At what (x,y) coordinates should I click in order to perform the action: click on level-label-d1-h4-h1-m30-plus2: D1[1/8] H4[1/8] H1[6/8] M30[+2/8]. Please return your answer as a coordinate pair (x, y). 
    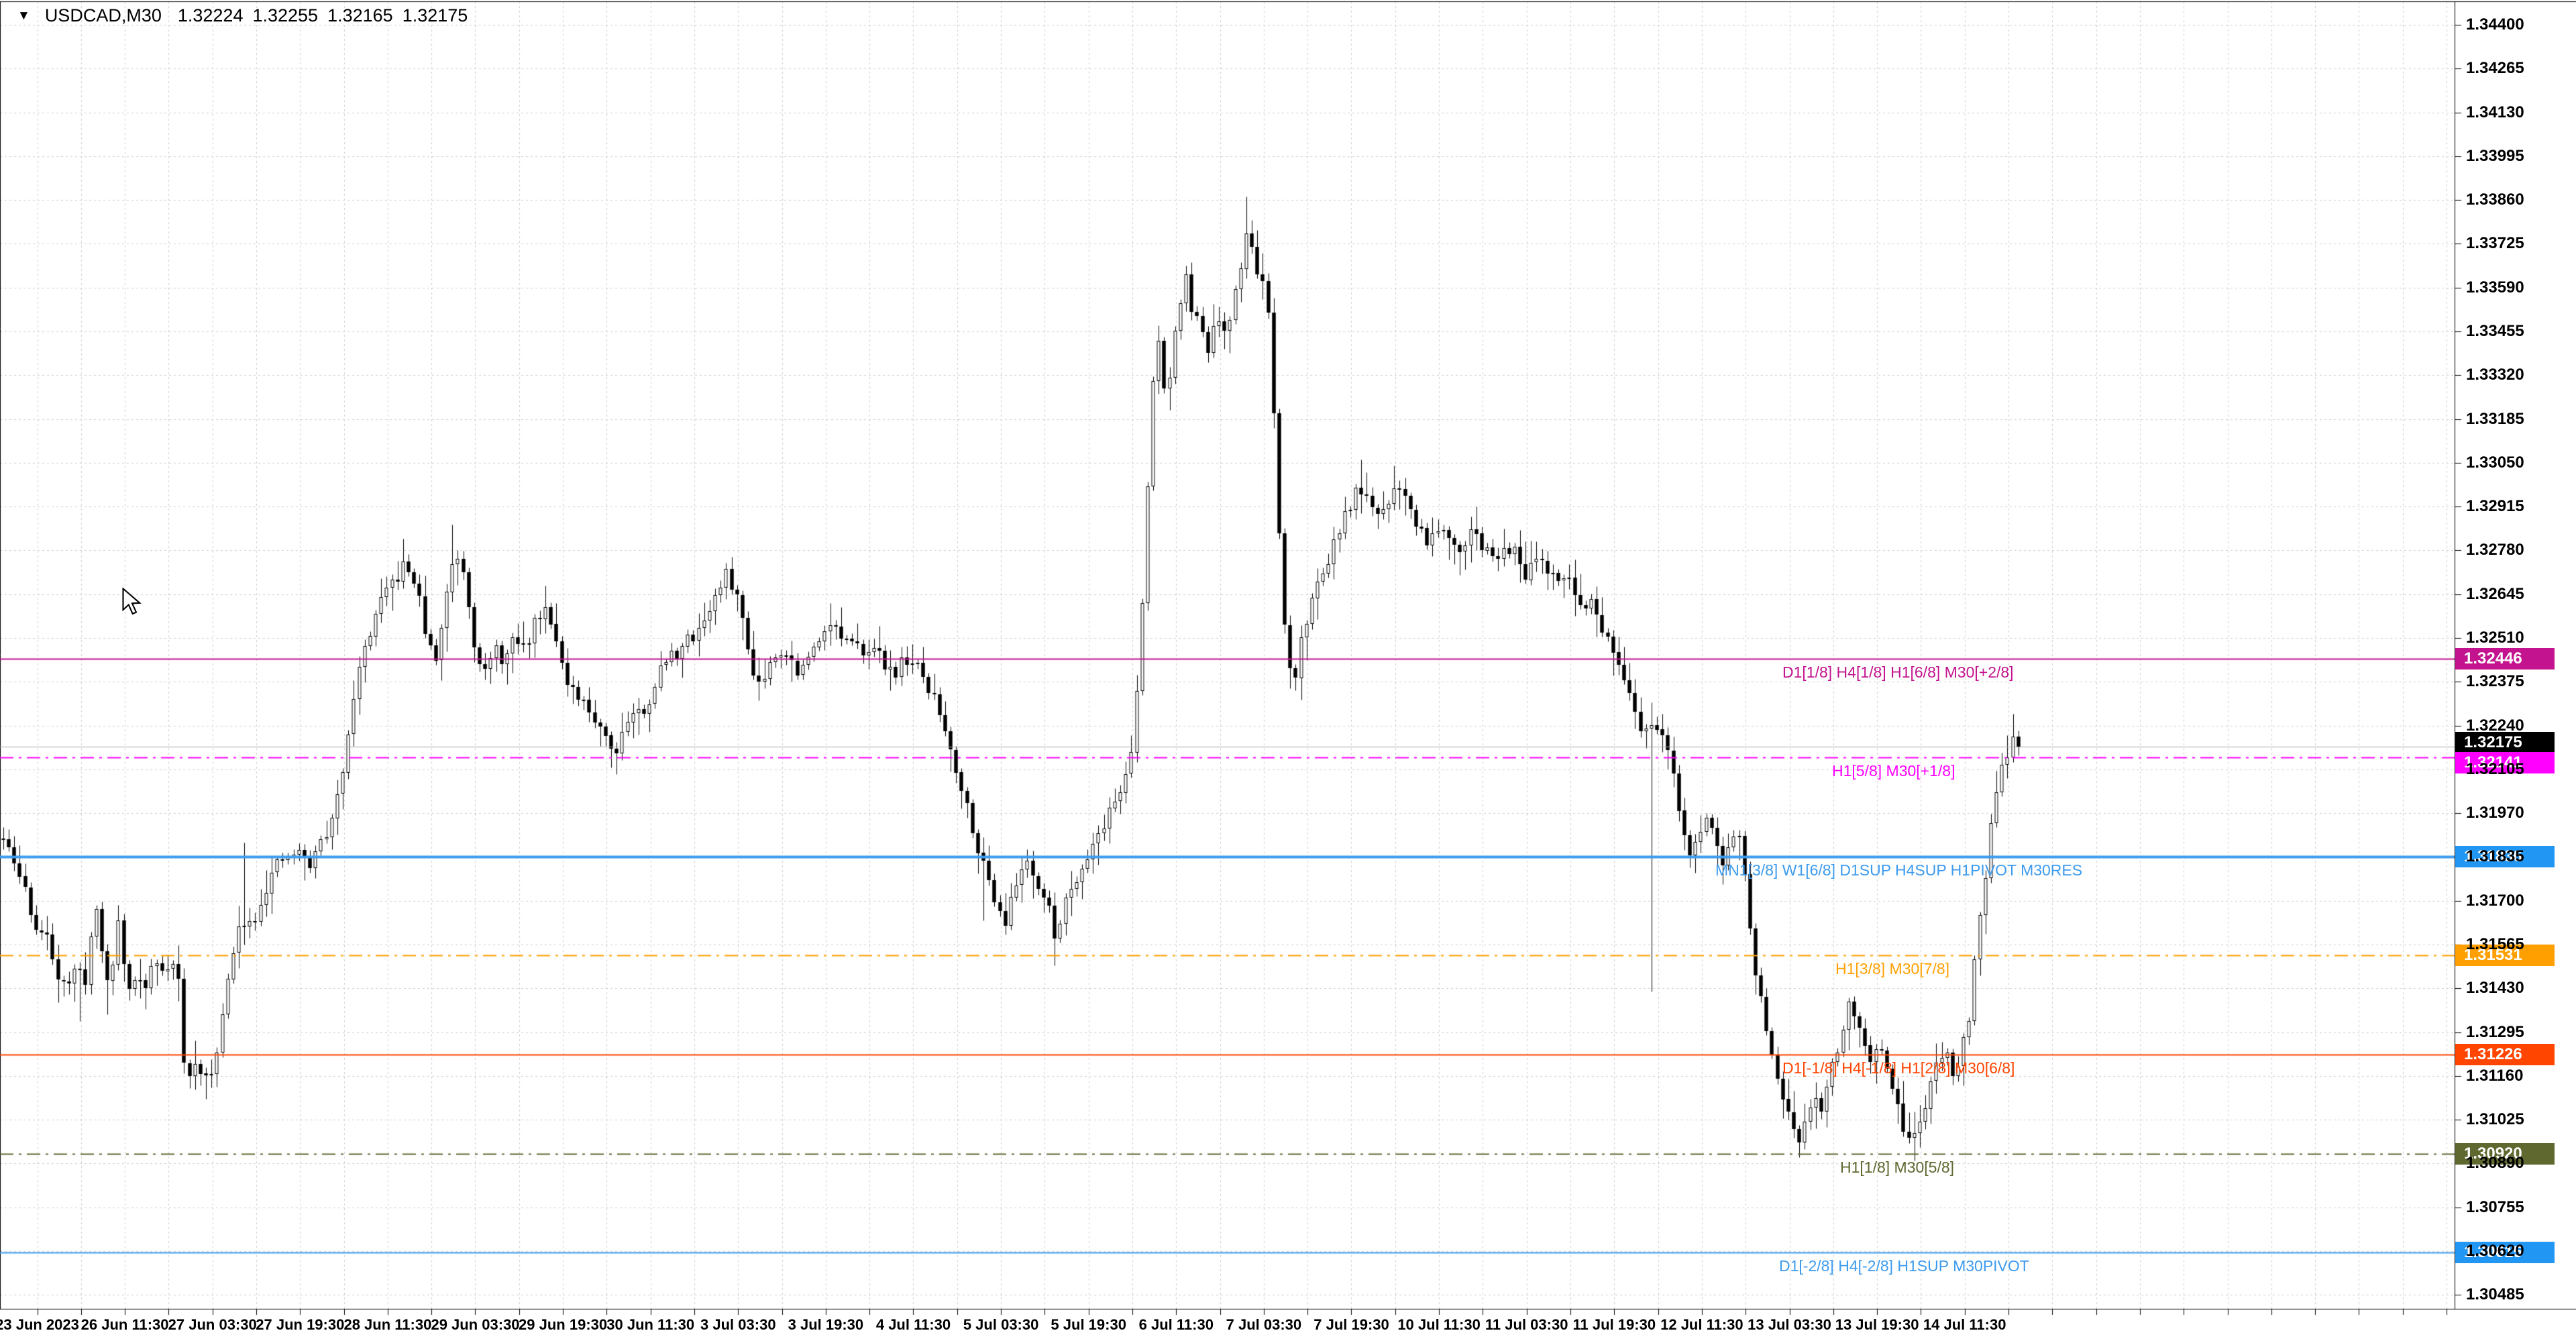
    Looking at the image, I should click on (1898, 672).